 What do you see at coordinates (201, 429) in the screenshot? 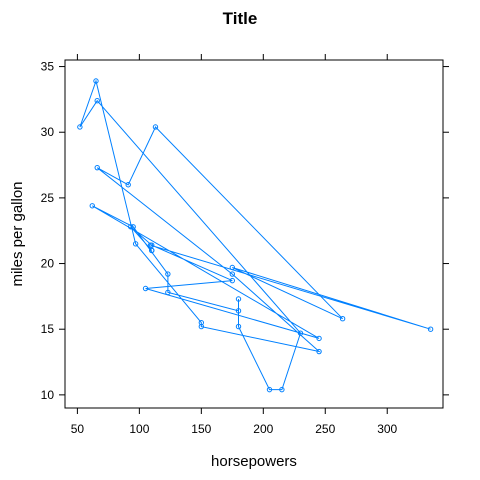
I see `x-tick-label: 150` at bounding box center [201, 429].